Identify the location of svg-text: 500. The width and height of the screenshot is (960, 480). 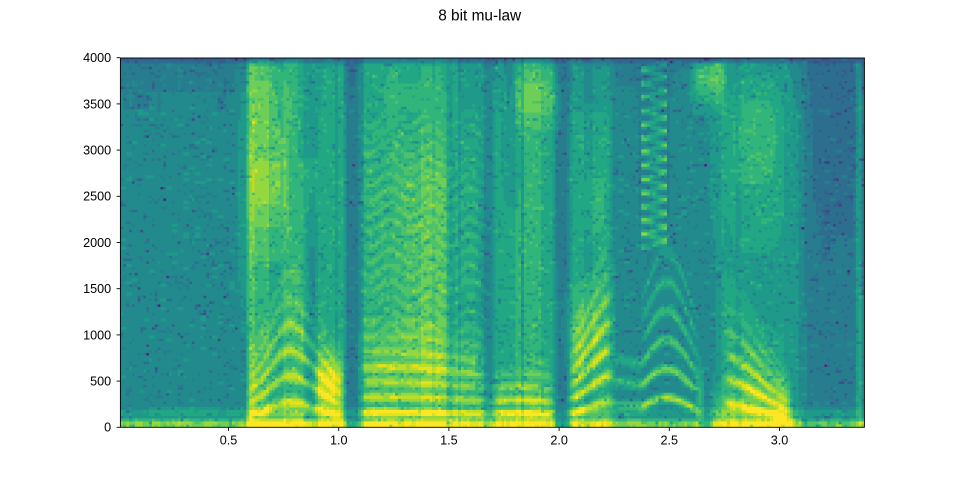
(100, 382).